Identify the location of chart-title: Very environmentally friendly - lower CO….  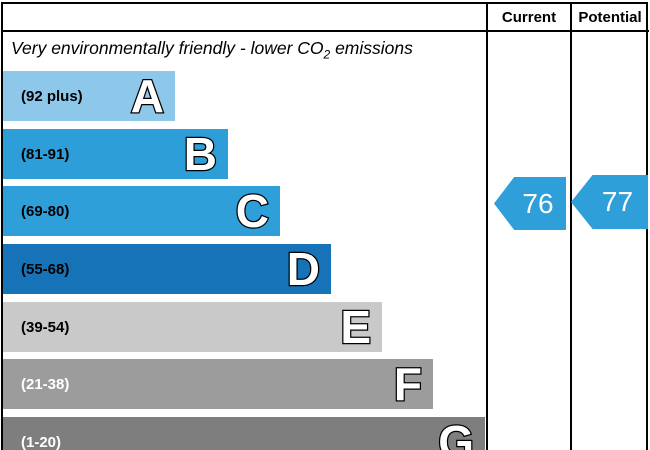
(246, 50).